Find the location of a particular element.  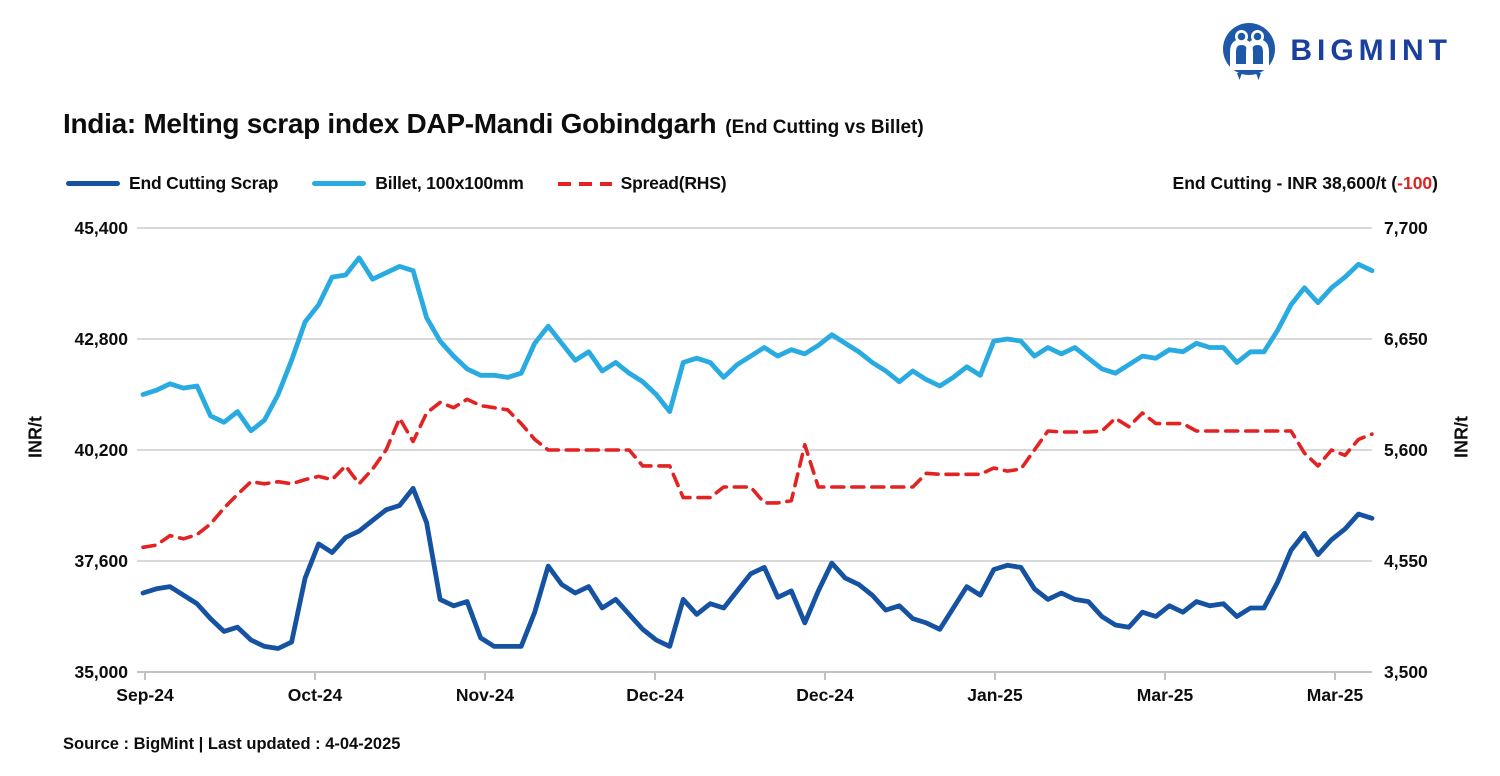

y-left-tick-label: 37,600 is located at coordinates (101, 561).